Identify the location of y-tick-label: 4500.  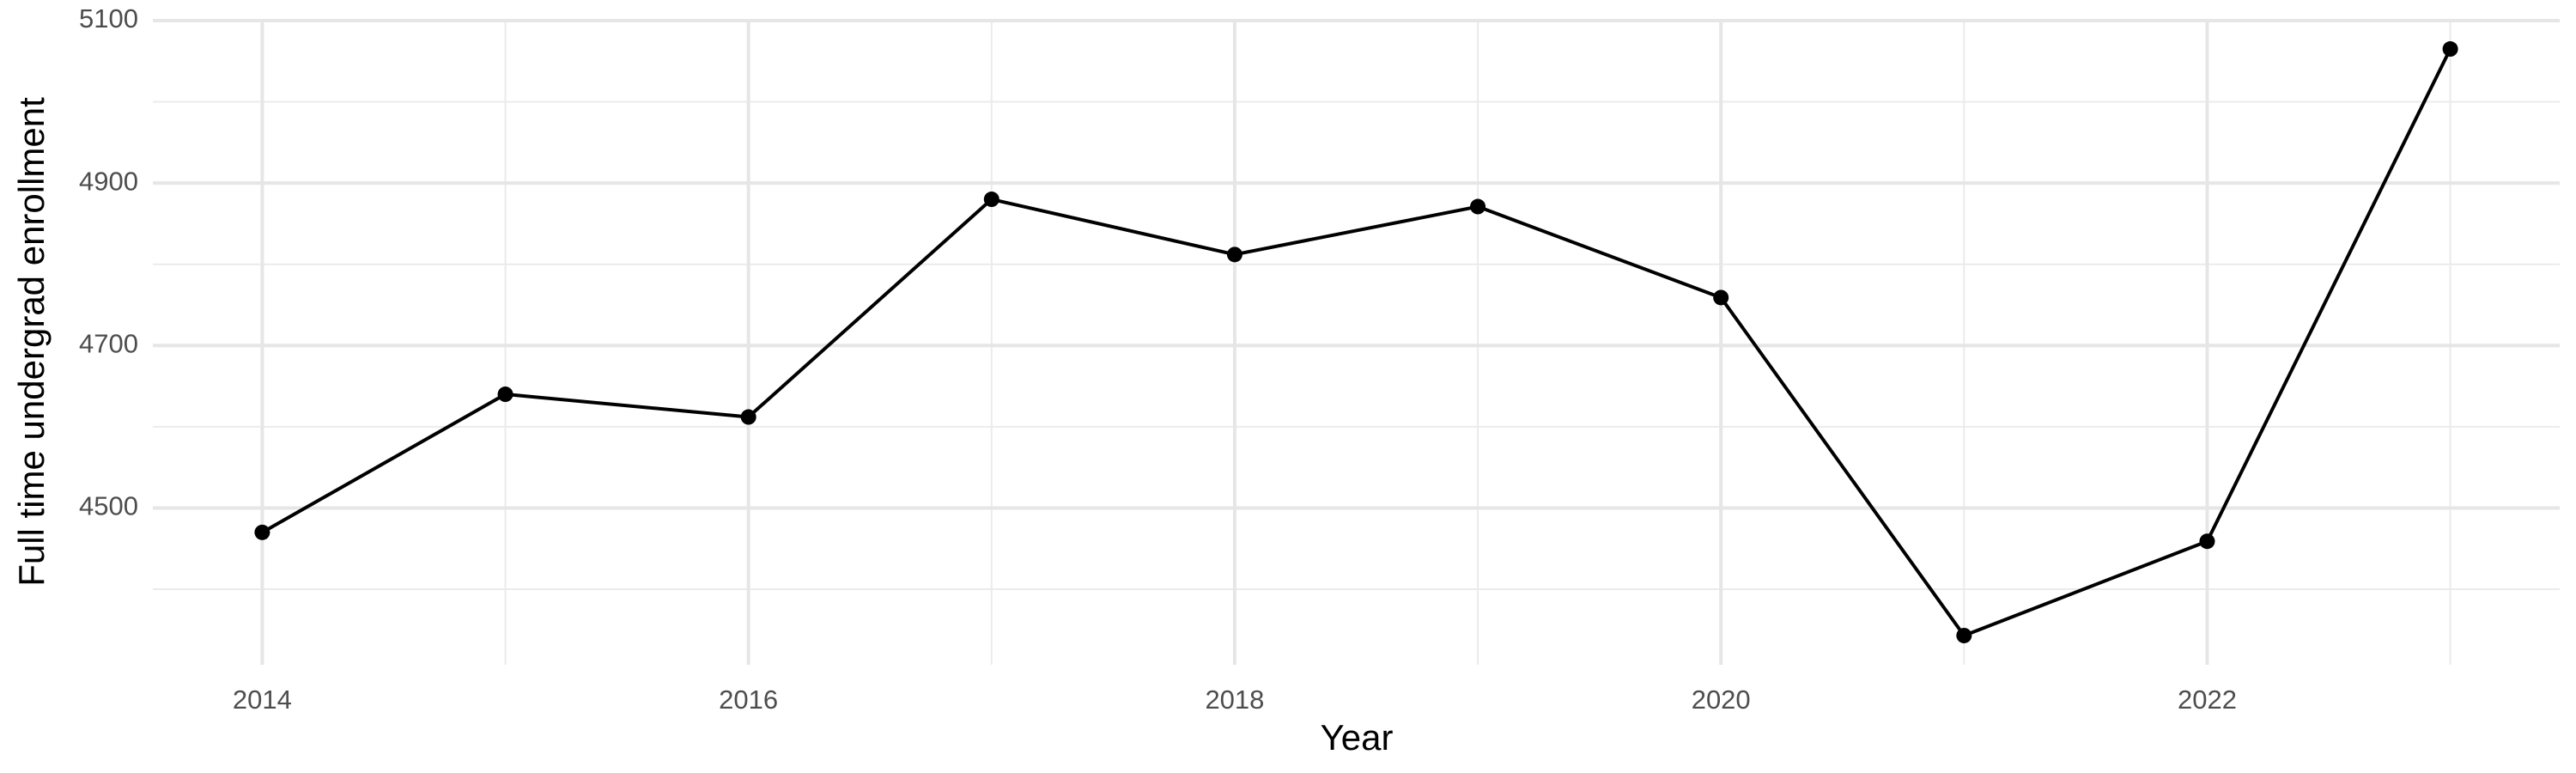
(109, 506).